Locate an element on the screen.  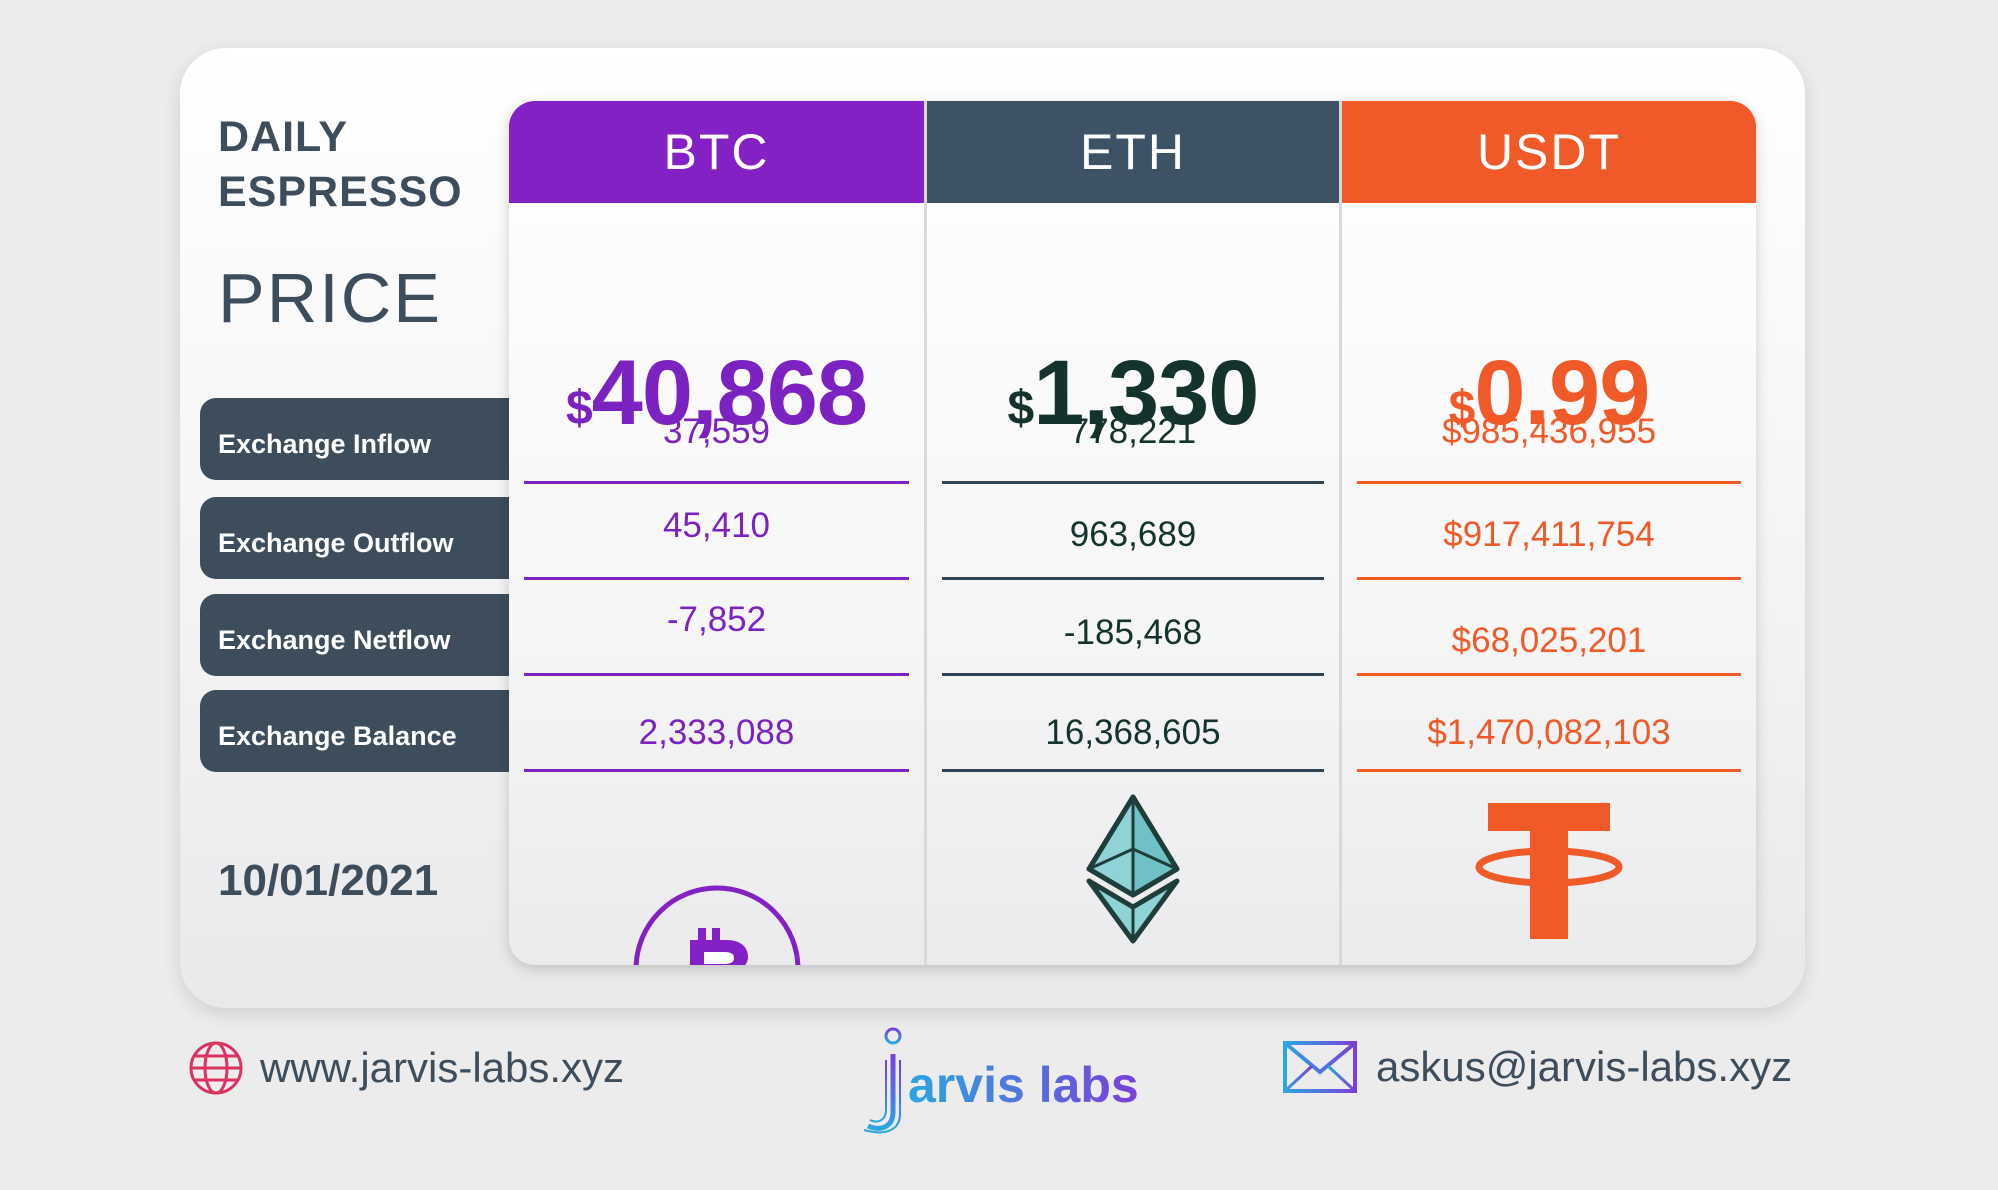
website-link: www.jarvis-labs.xyz is located at coordinates (406, 1068).